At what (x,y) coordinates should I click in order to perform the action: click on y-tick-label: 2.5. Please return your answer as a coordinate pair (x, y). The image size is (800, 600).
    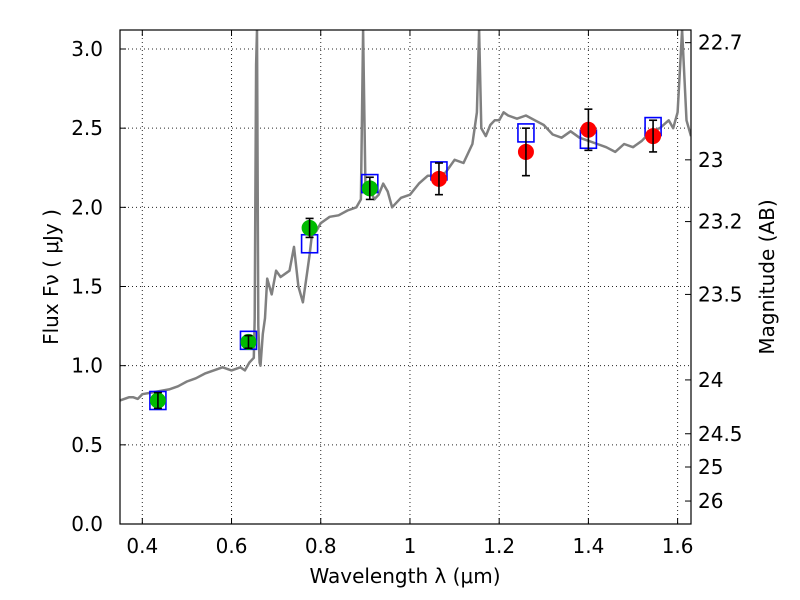
    Looking at the image, I should click on (87, 128).